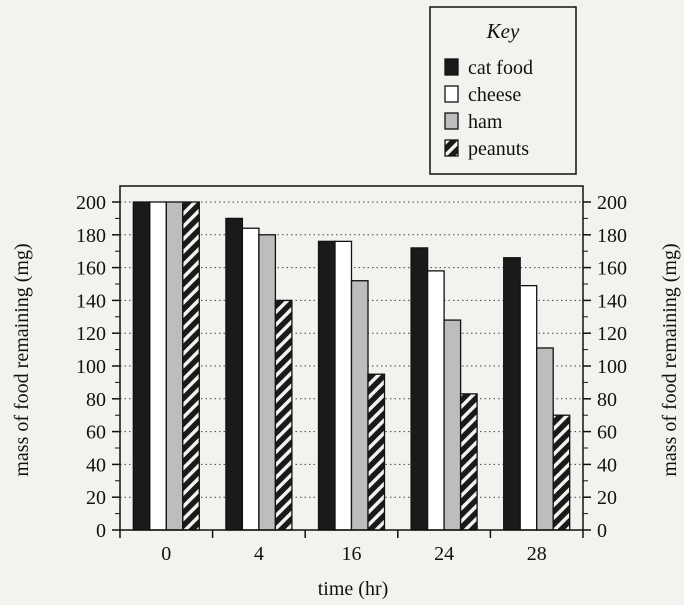 Image resolution: width=684 pixels, height=605 pixels. I want to click on legend-swatch-cat-food, so click(451, 67).